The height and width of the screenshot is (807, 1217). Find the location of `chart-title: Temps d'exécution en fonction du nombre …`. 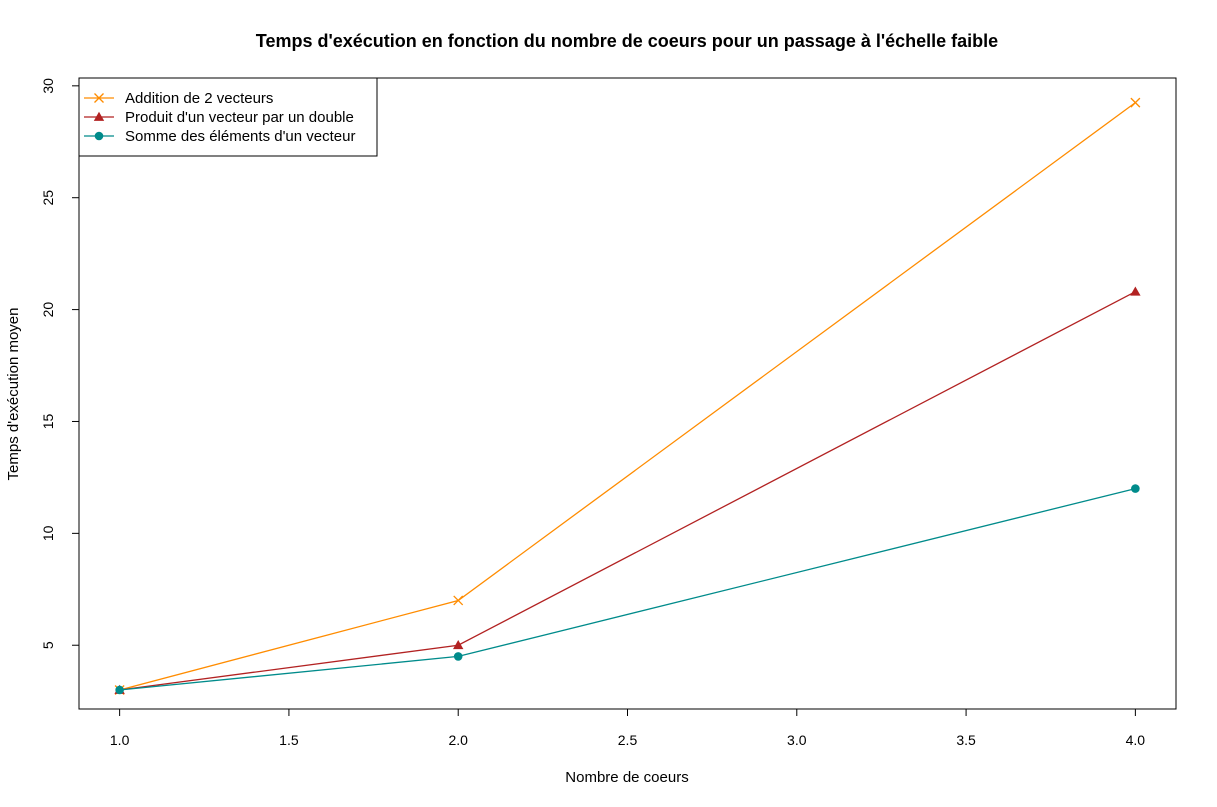

chart-title: Temps d'exécution en fonction du nombre … is located at coordinates (627, 41).